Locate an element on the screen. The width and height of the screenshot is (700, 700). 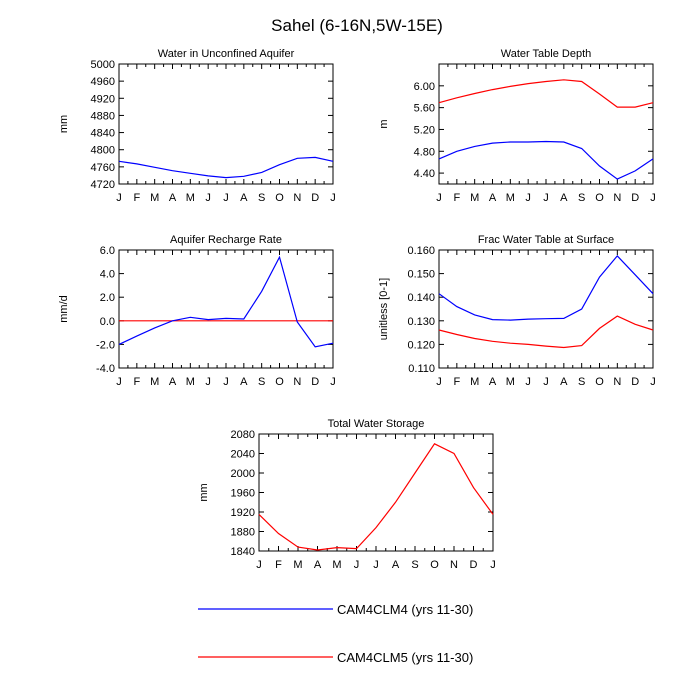
panel-title: Aquifer Recharge Rate is located at coordinates (226, 240).